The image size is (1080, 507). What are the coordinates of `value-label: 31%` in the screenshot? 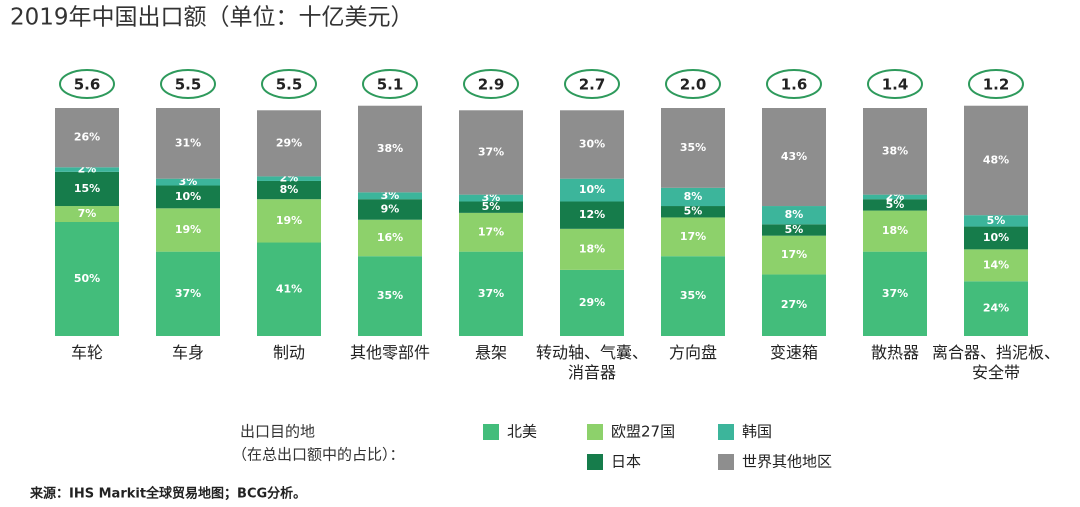 It's located at (188, 142).